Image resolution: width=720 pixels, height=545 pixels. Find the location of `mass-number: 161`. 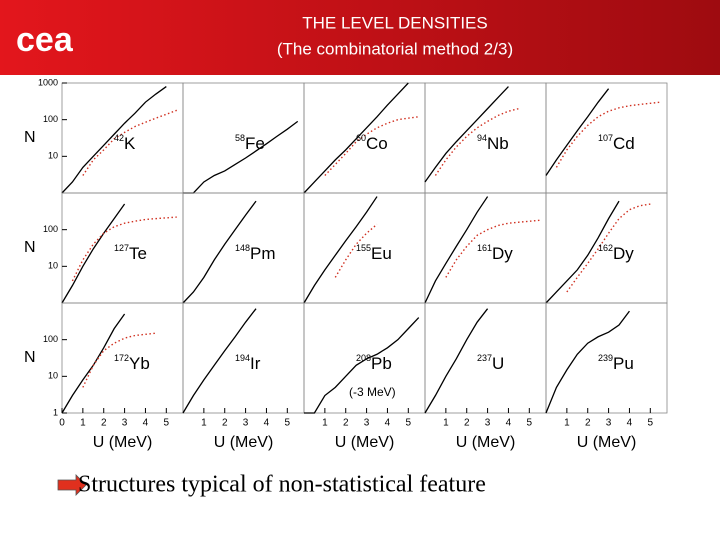

mass-number: 161 is located at coordinates (484, 248).